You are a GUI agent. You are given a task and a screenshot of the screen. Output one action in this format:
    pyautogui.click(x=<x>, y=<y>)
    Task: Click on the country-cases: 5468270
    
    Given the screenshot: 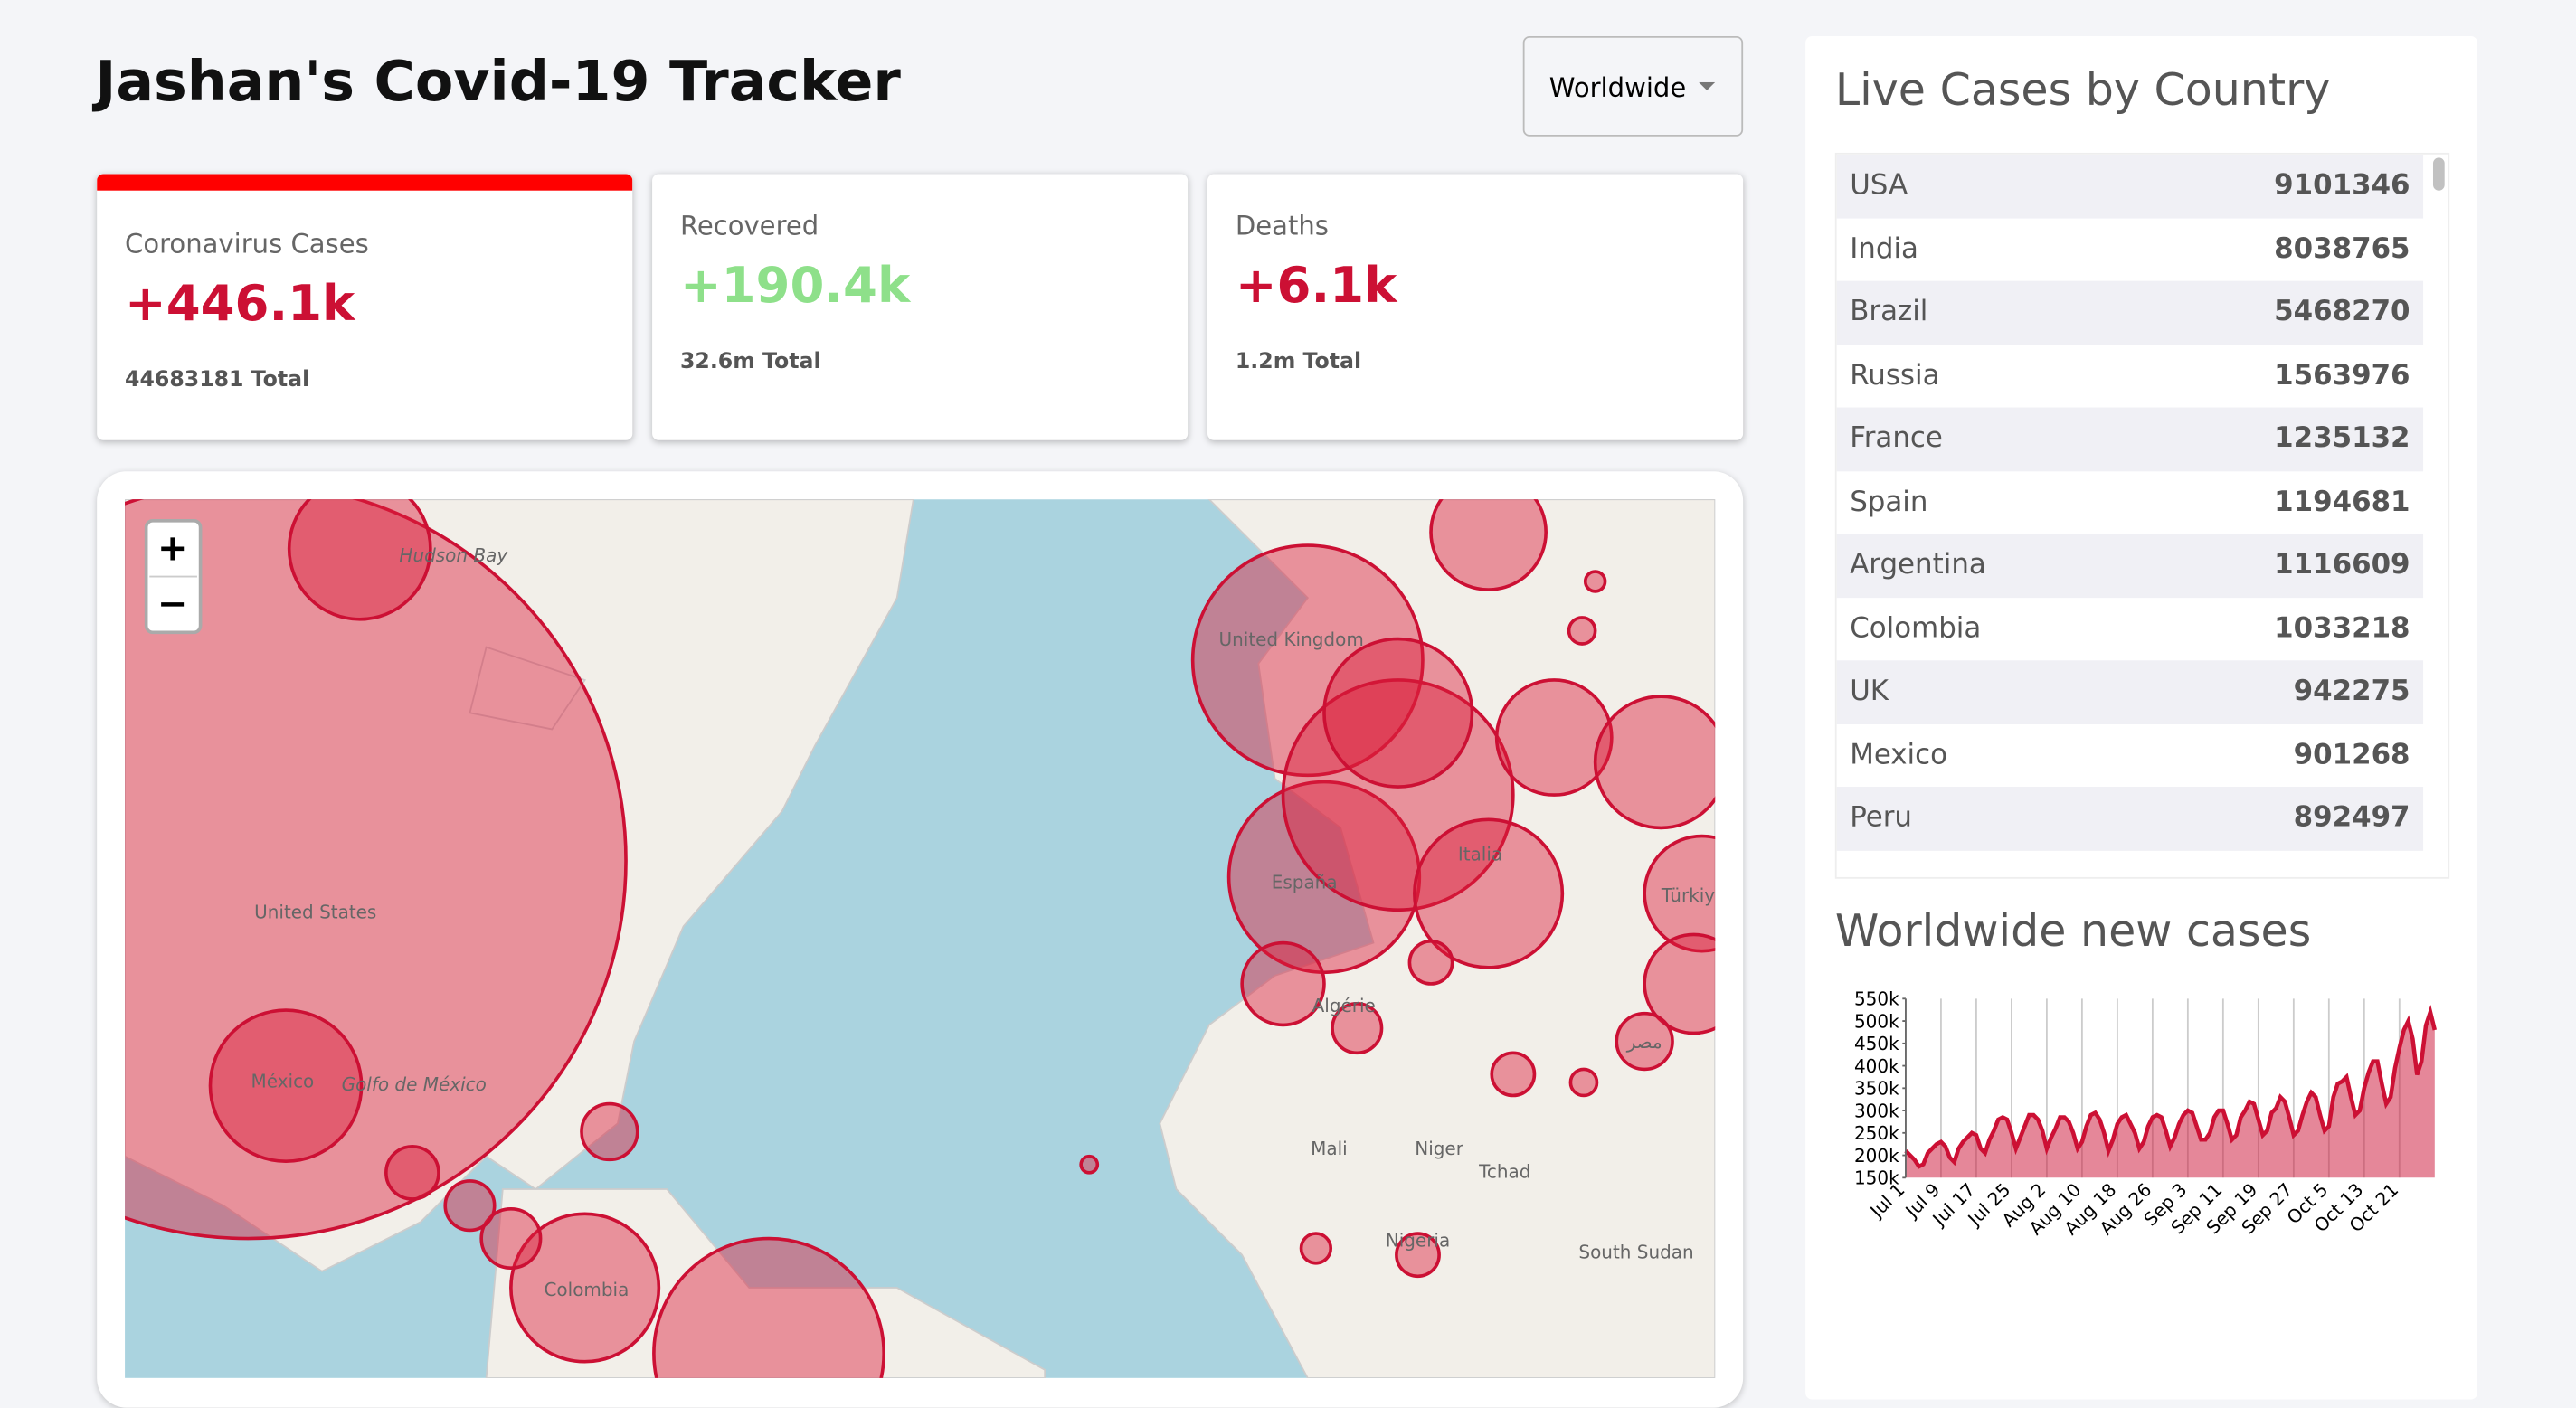 What is the action you would take?
    pyautogui.click(x=2342, y=312)
    